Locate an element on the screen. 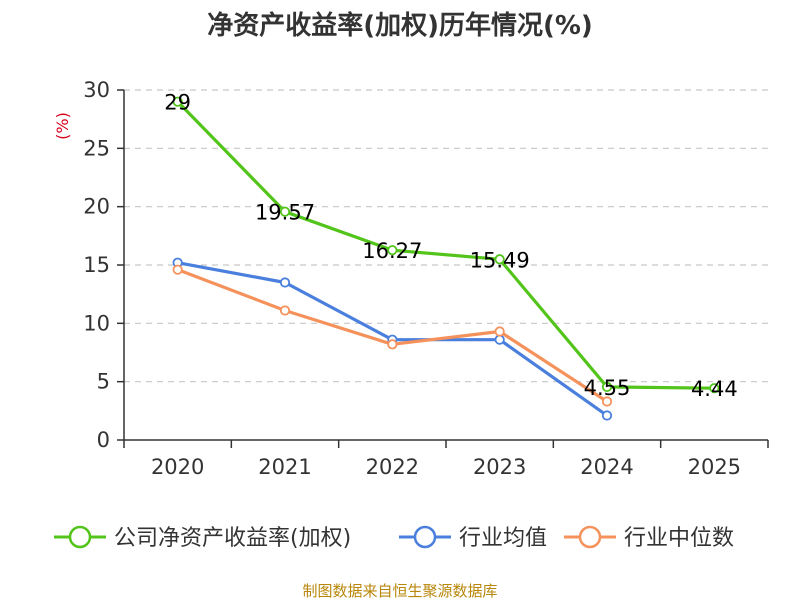 The image size is (800, 600). data-label: 29 is located at coordinates (177, 103).